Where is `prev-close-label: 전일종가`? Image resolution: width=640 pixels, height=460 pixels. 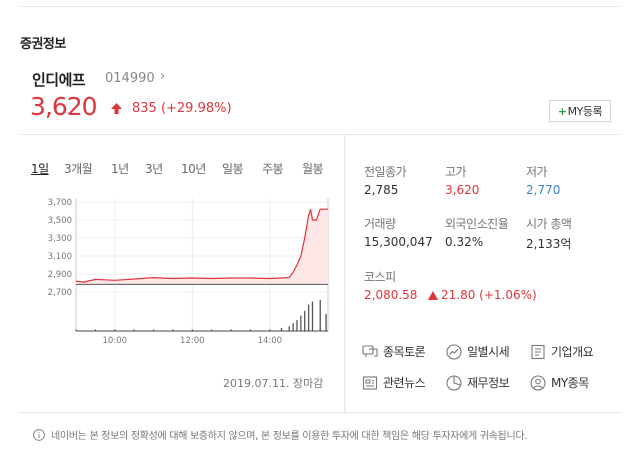
prev-close-label: 전일종가 is located at coordinates (385, 172).